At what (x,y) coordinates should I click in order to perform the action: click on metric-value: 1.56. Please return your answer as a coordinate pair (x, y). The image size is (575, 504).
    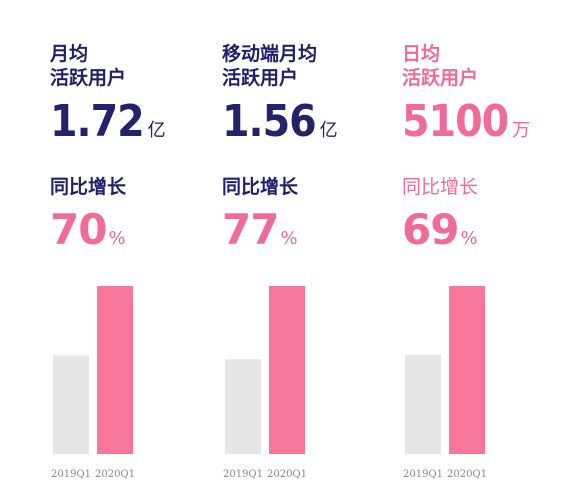
    Looking at the image, I should click on (269, 121).